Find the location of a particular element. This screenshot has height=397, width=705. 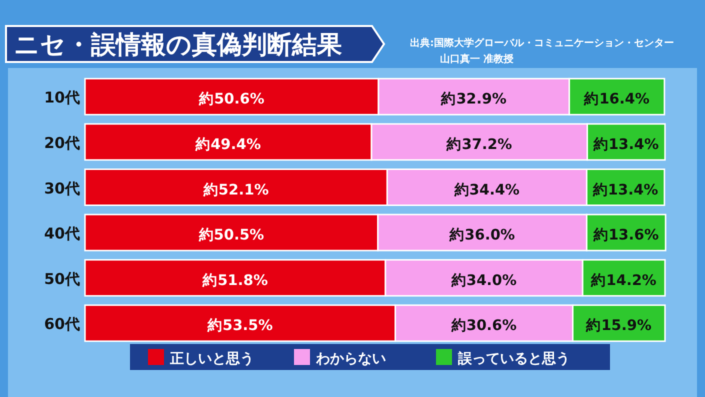

data-label: 約16.4% is located at coordinates (616, 99).